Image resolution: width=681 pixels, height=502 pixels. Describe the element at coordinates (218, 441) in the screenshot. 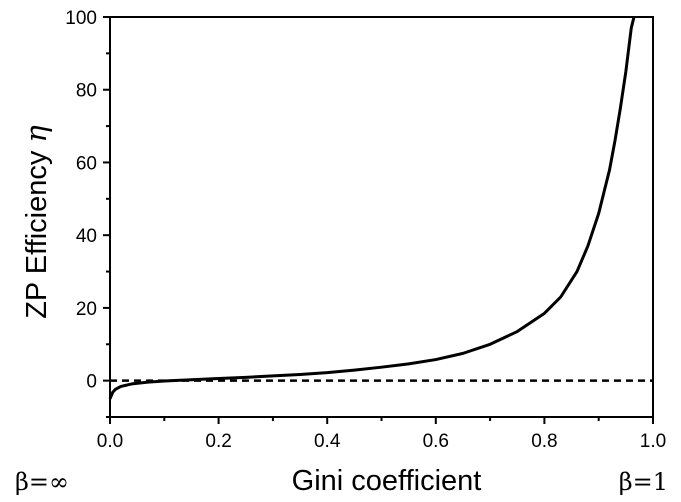

I see `x-tick-label: 0.2` at that location.